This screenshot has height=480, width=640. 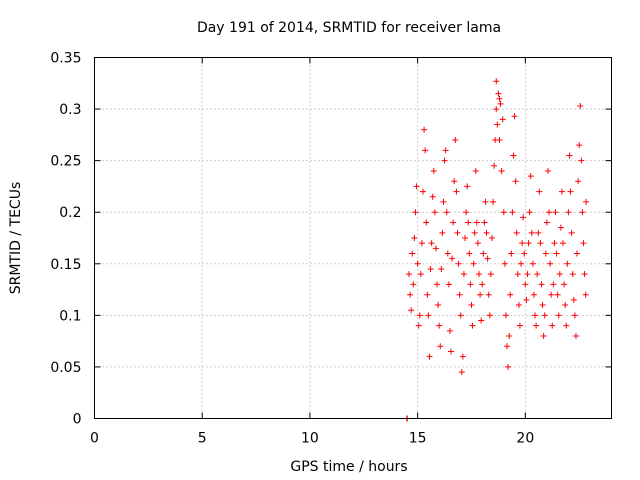 I want to click on y-tick-labels: 0 0.05 0.1 0.15 0.2 0.25 0.3 0.35, so click(x=65, y=239).